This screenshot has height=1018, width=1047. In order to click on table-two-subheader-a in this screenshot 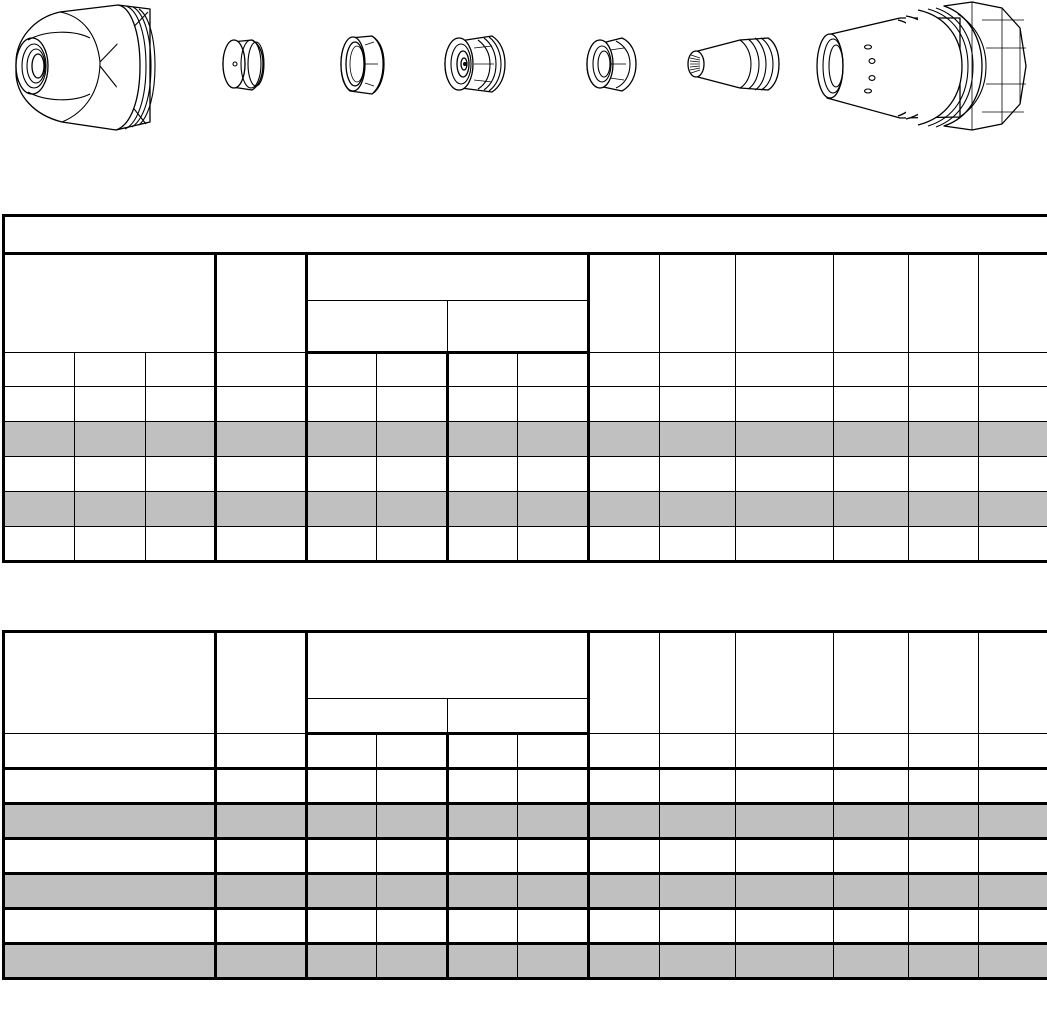, I will do `click(377, 716)`.